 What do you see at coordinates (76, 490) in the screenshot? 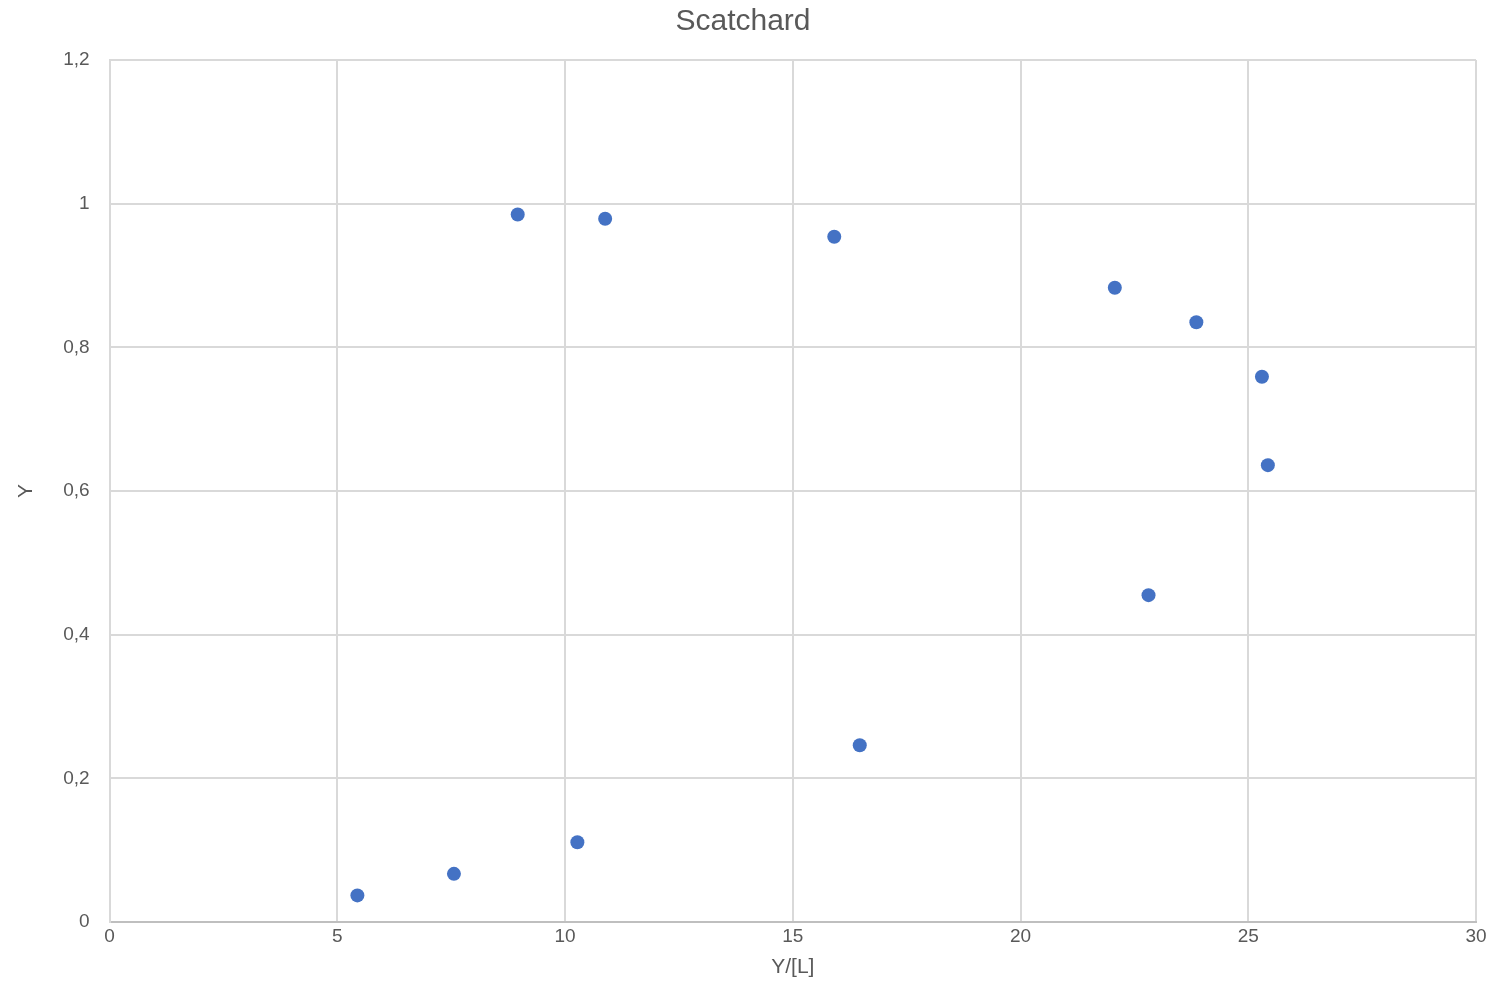
I see `y-tick-label: 0,6` at bounding box center [76, 490].